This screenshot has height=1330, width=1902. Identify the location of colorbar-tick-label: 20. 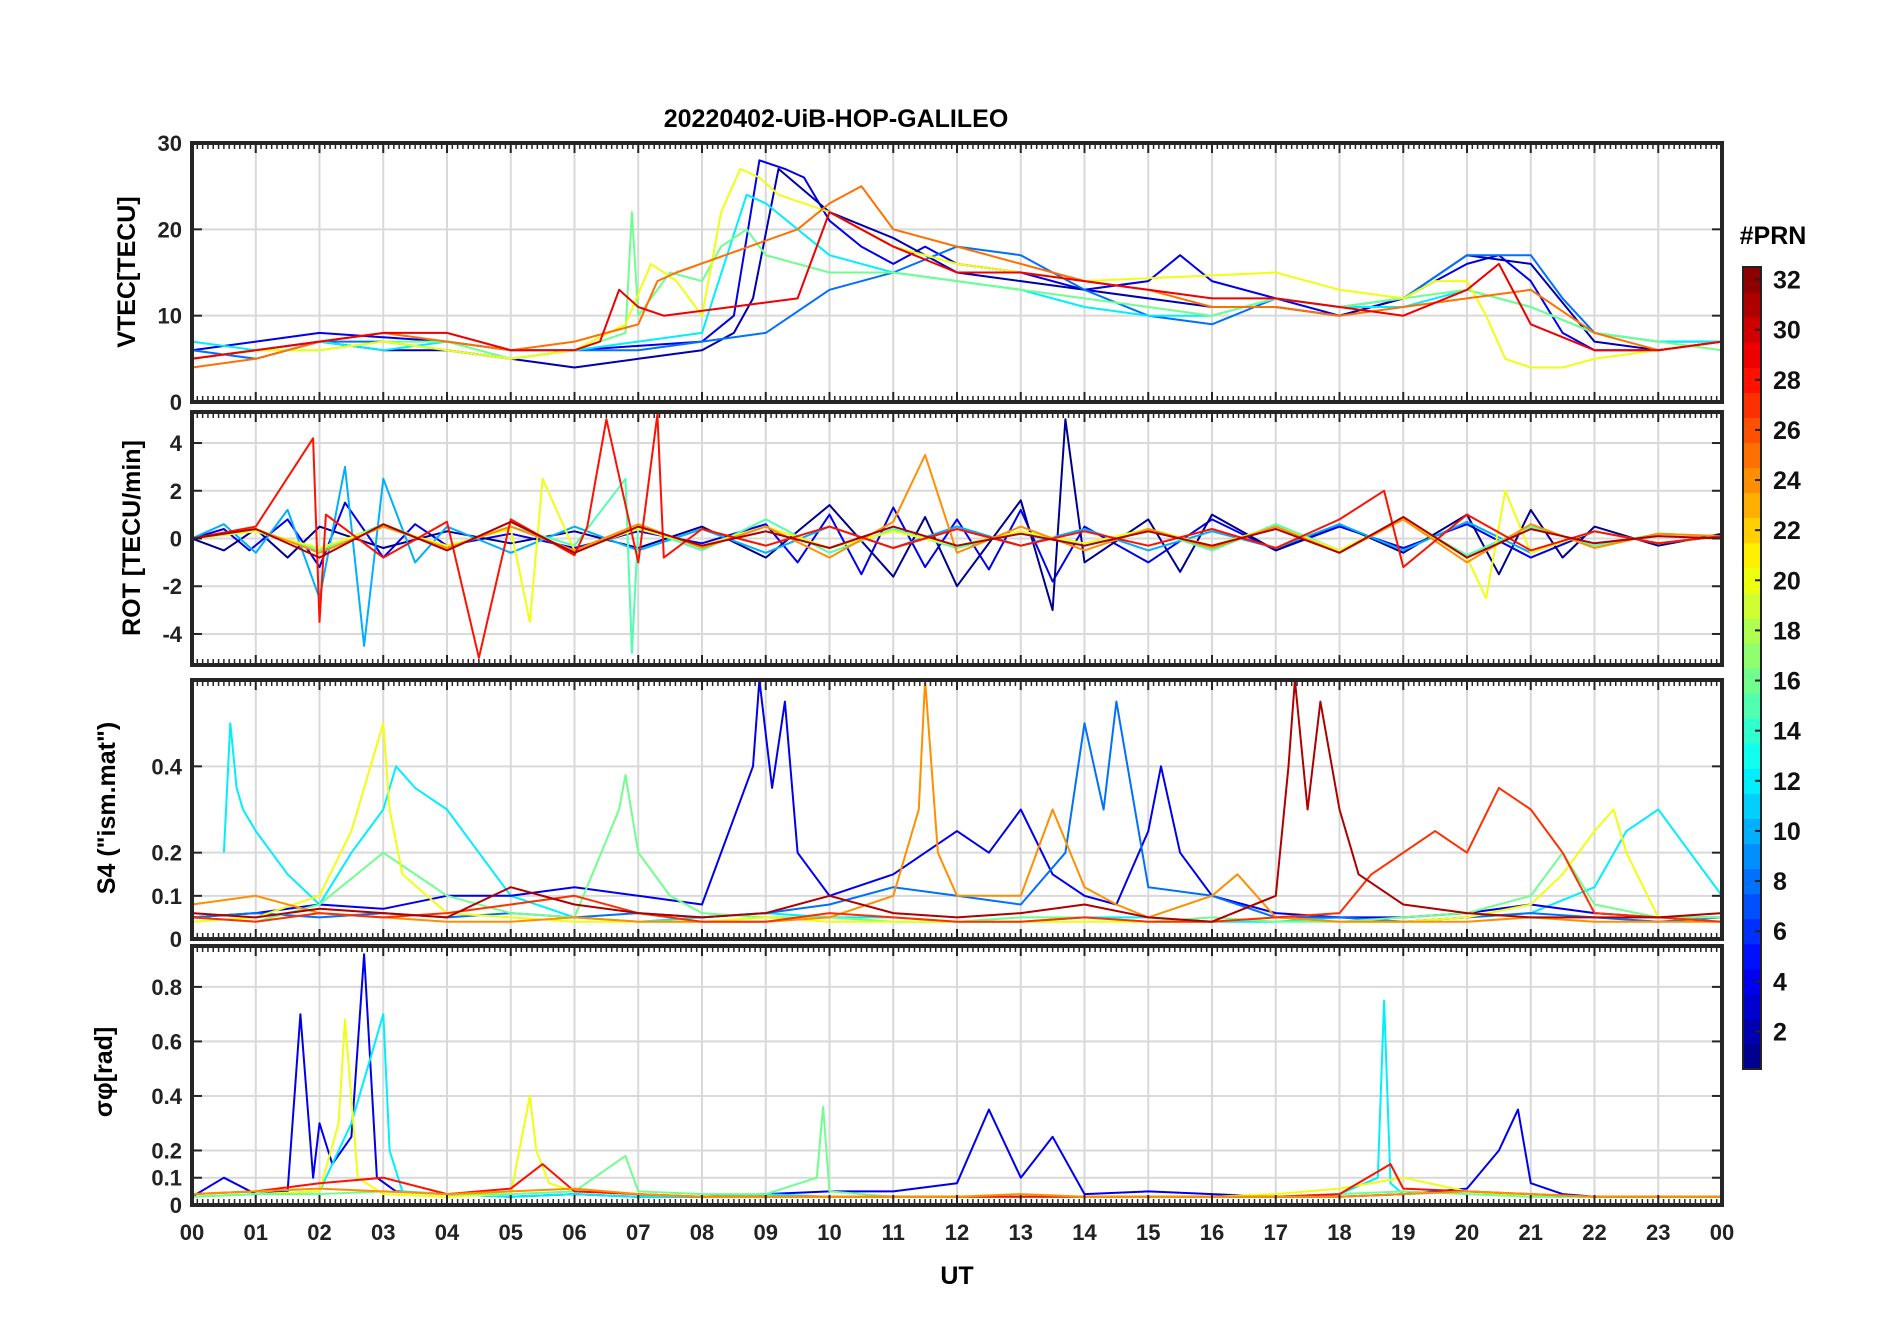
(1787, 581).